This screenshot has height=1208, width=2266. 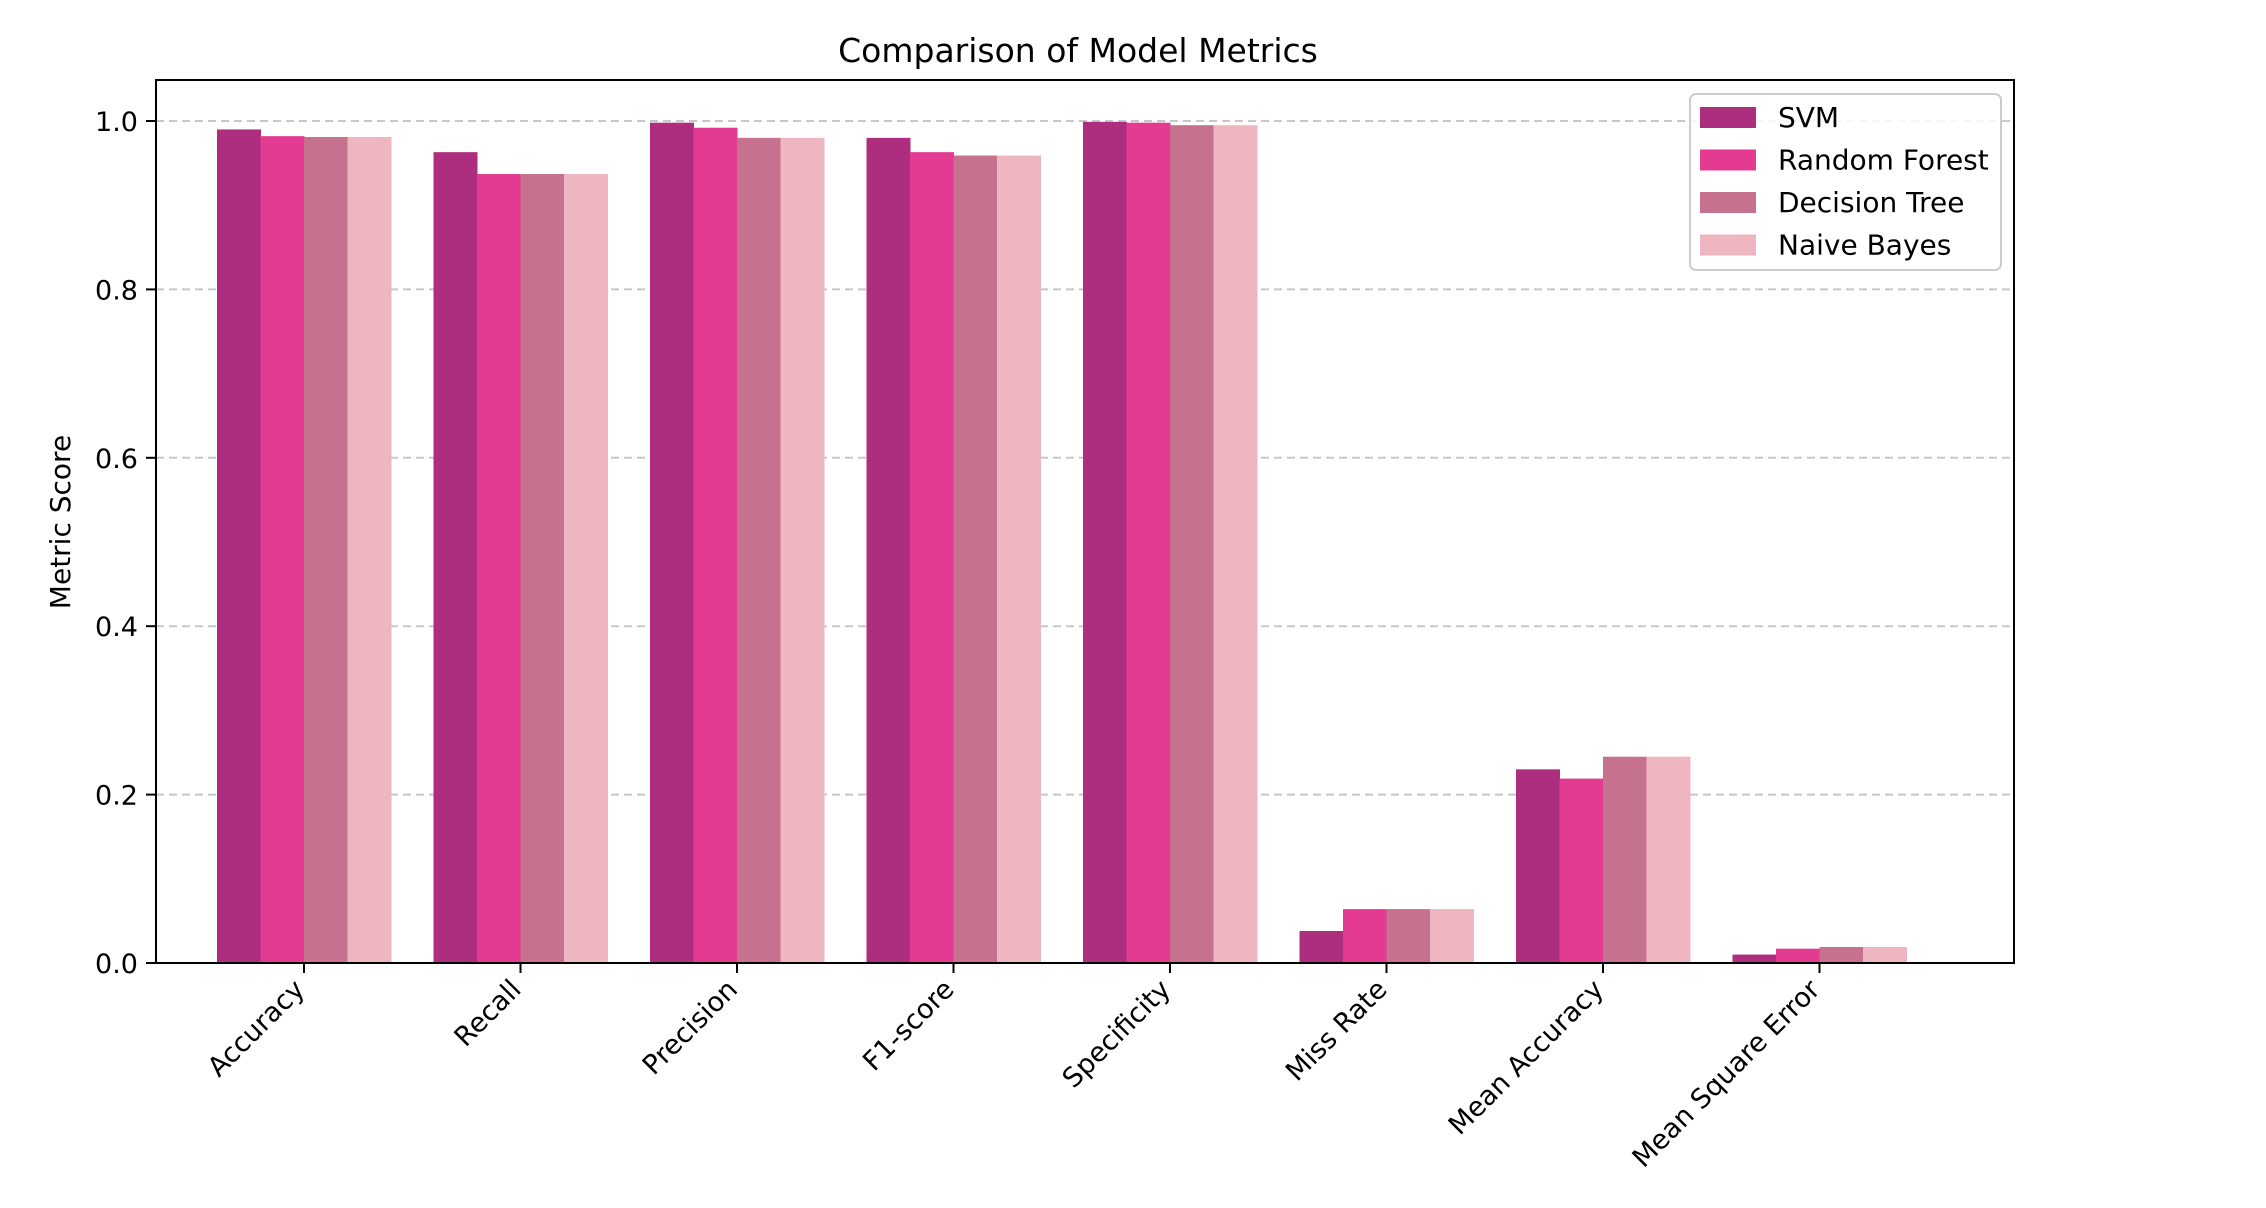 I want to click on x-tick-label: Miss Rate, so click(x=1336, y=1030).